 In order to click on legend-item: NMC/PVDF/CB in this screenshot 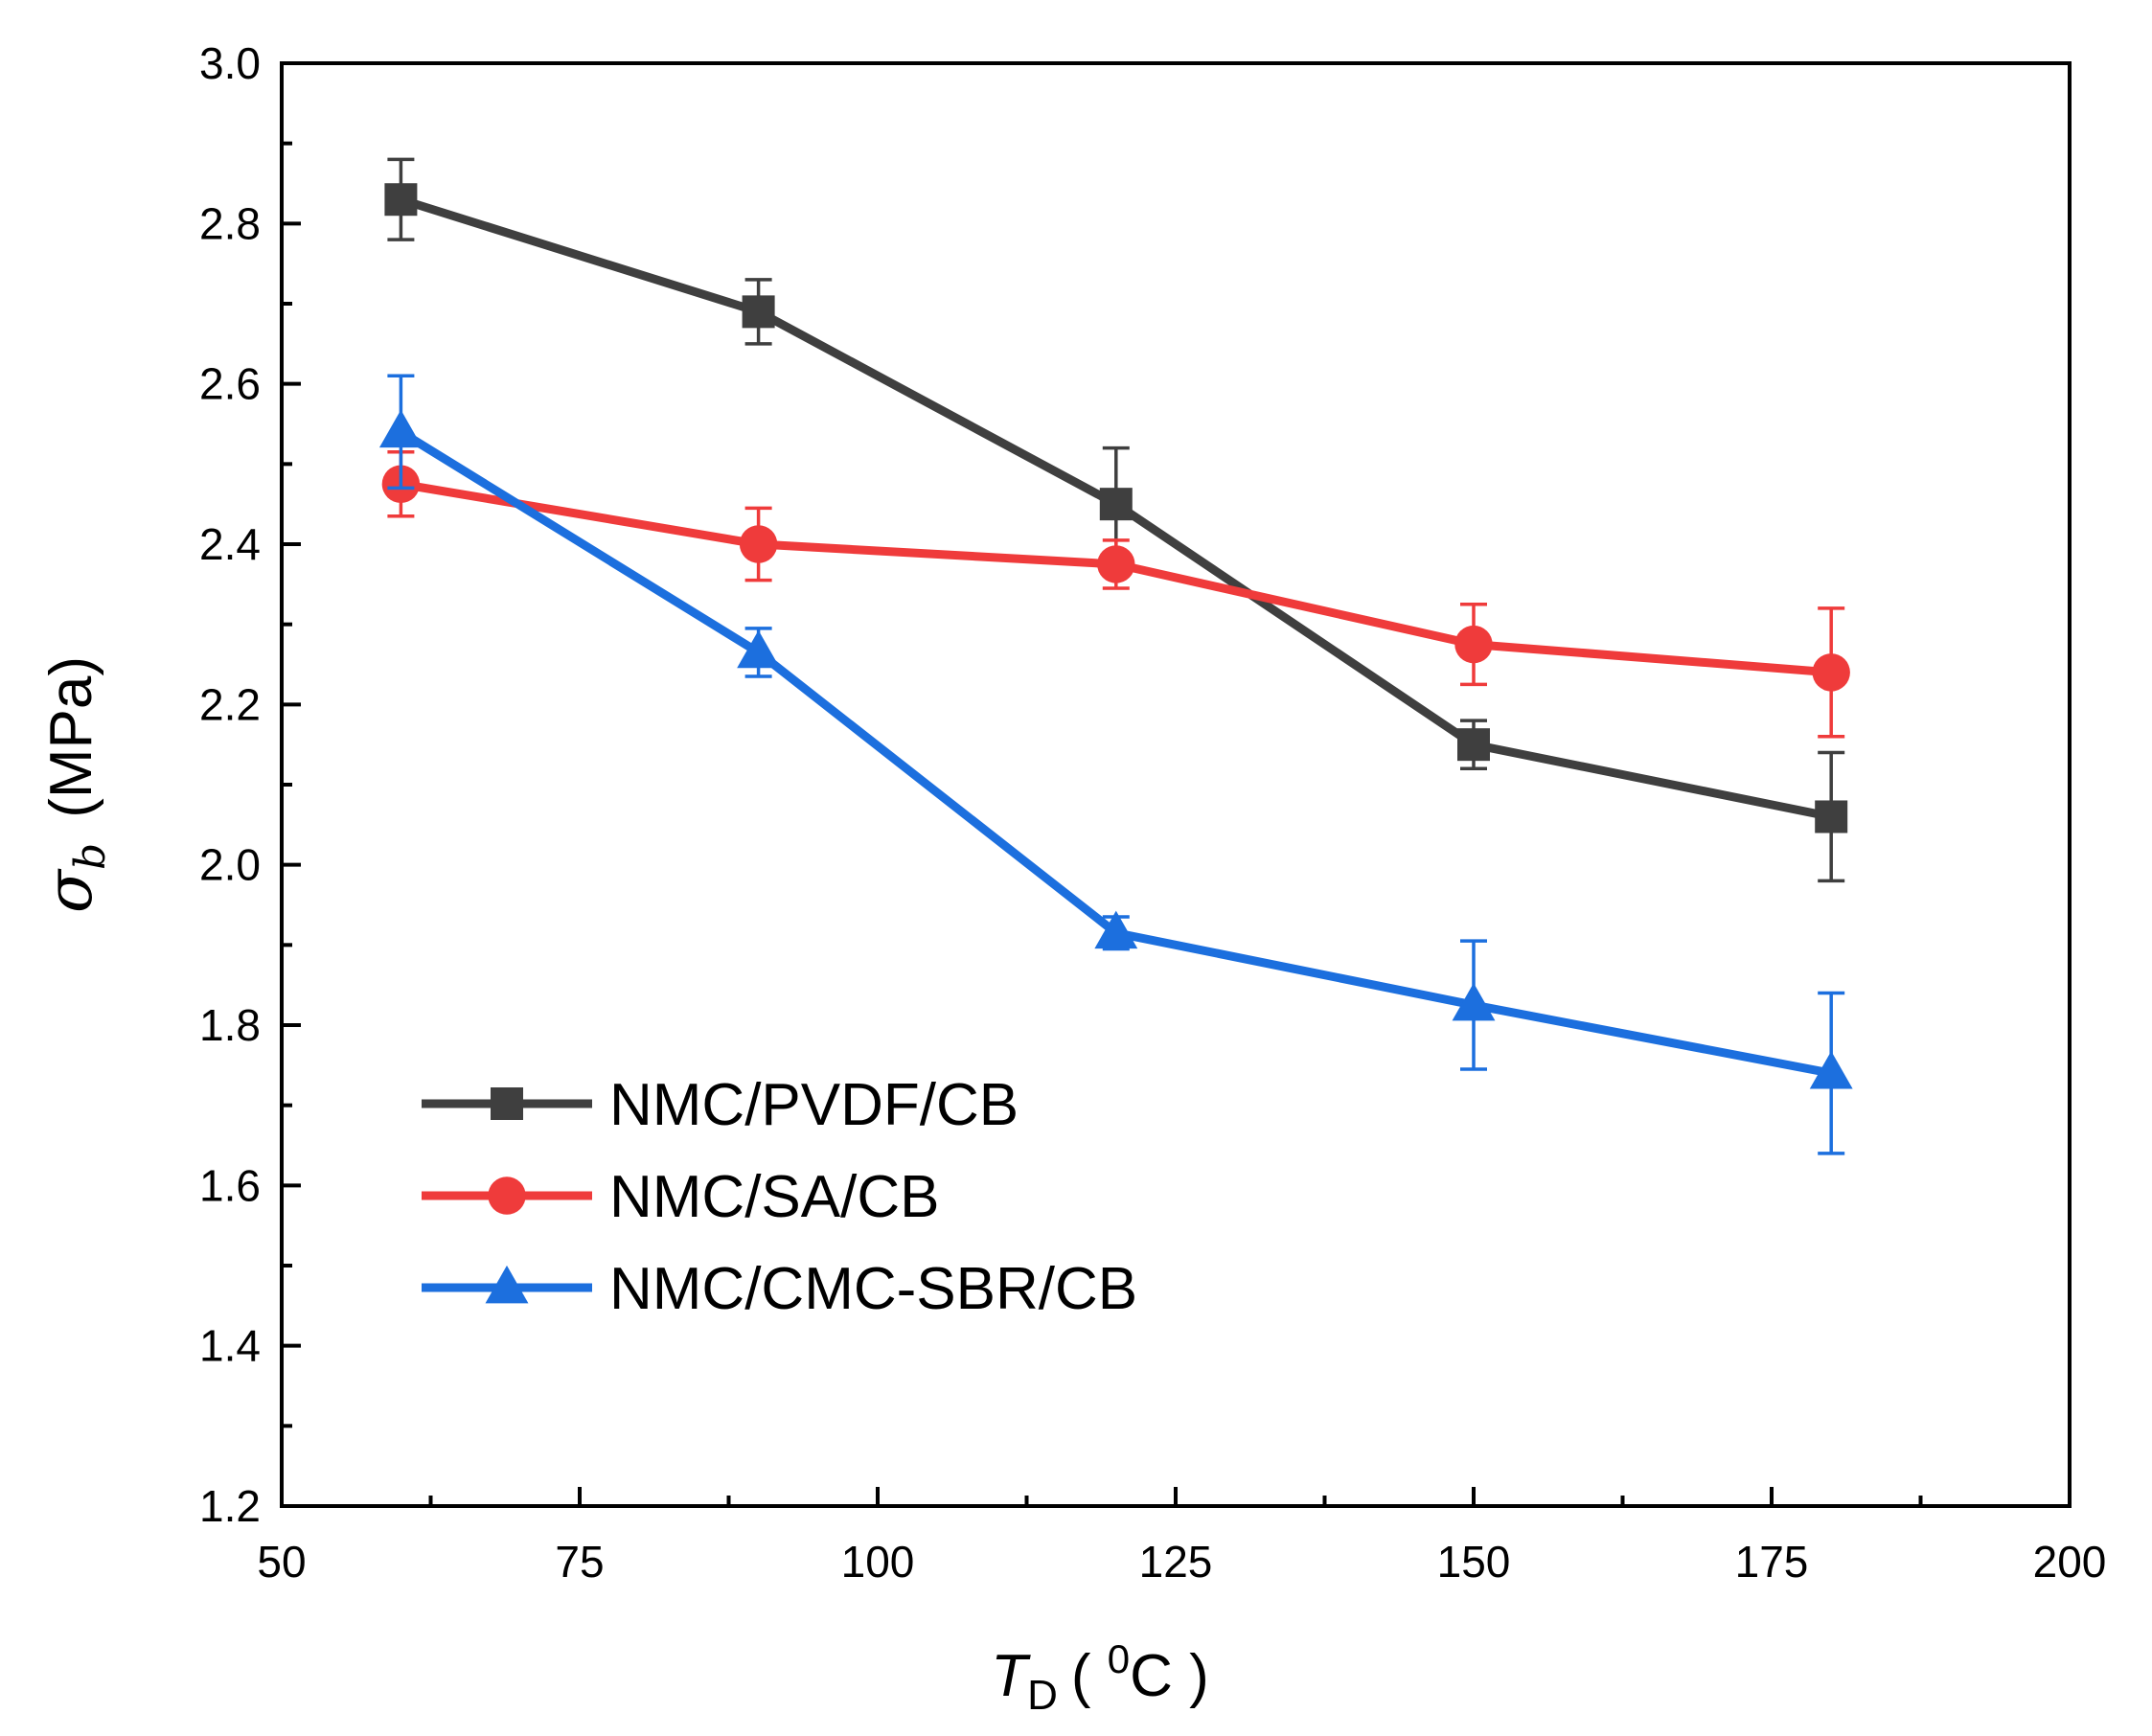, I will do `click(720, 1105)`.